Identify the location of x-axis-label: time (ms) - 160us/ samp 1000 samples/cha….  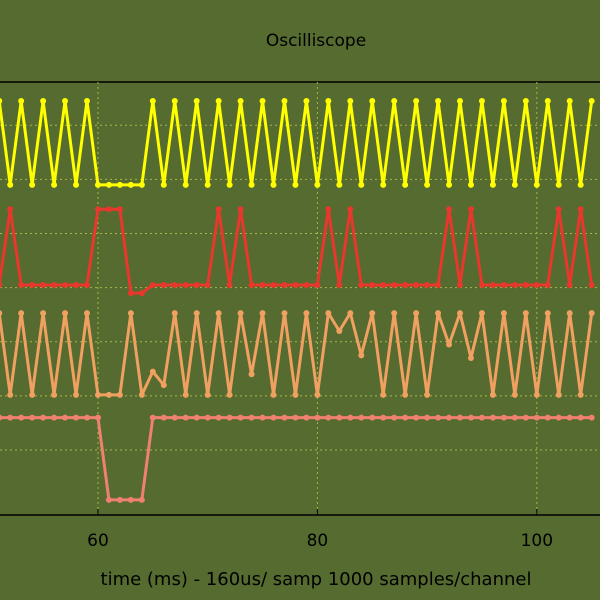
(316, 579).